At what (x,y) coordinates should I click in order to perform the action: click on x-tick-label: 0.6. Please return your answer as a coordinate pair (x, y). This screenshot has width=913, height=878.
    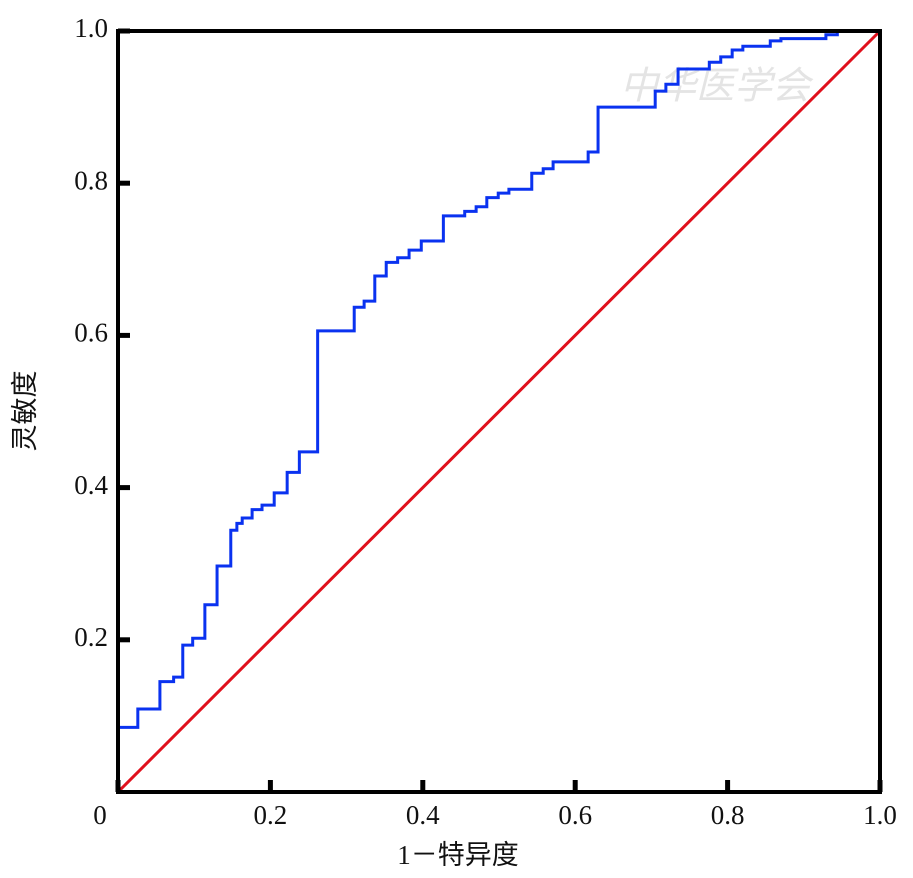
    Looking at the image, I should click on (575, 815).